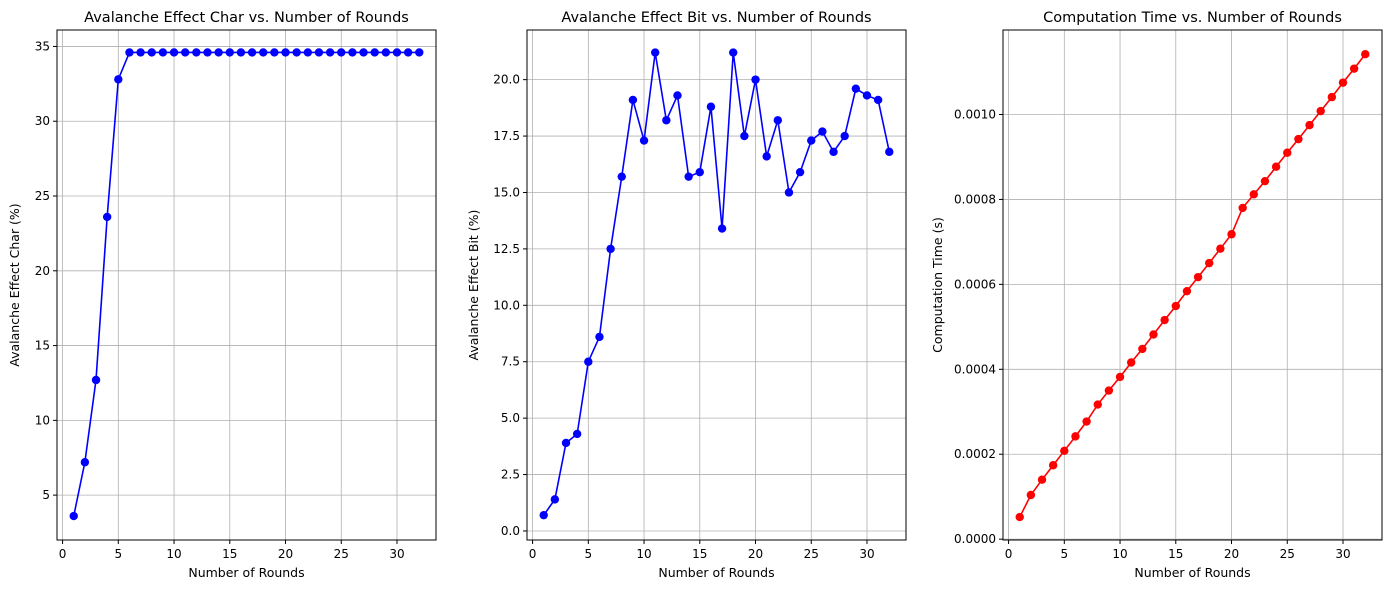 The width and height of the screenshot is (1389, 590). What do you see at coordinates (975, 539) in the screenshot?
I see `y-tick-label: 0.0000` at bounding box center [975, 539].